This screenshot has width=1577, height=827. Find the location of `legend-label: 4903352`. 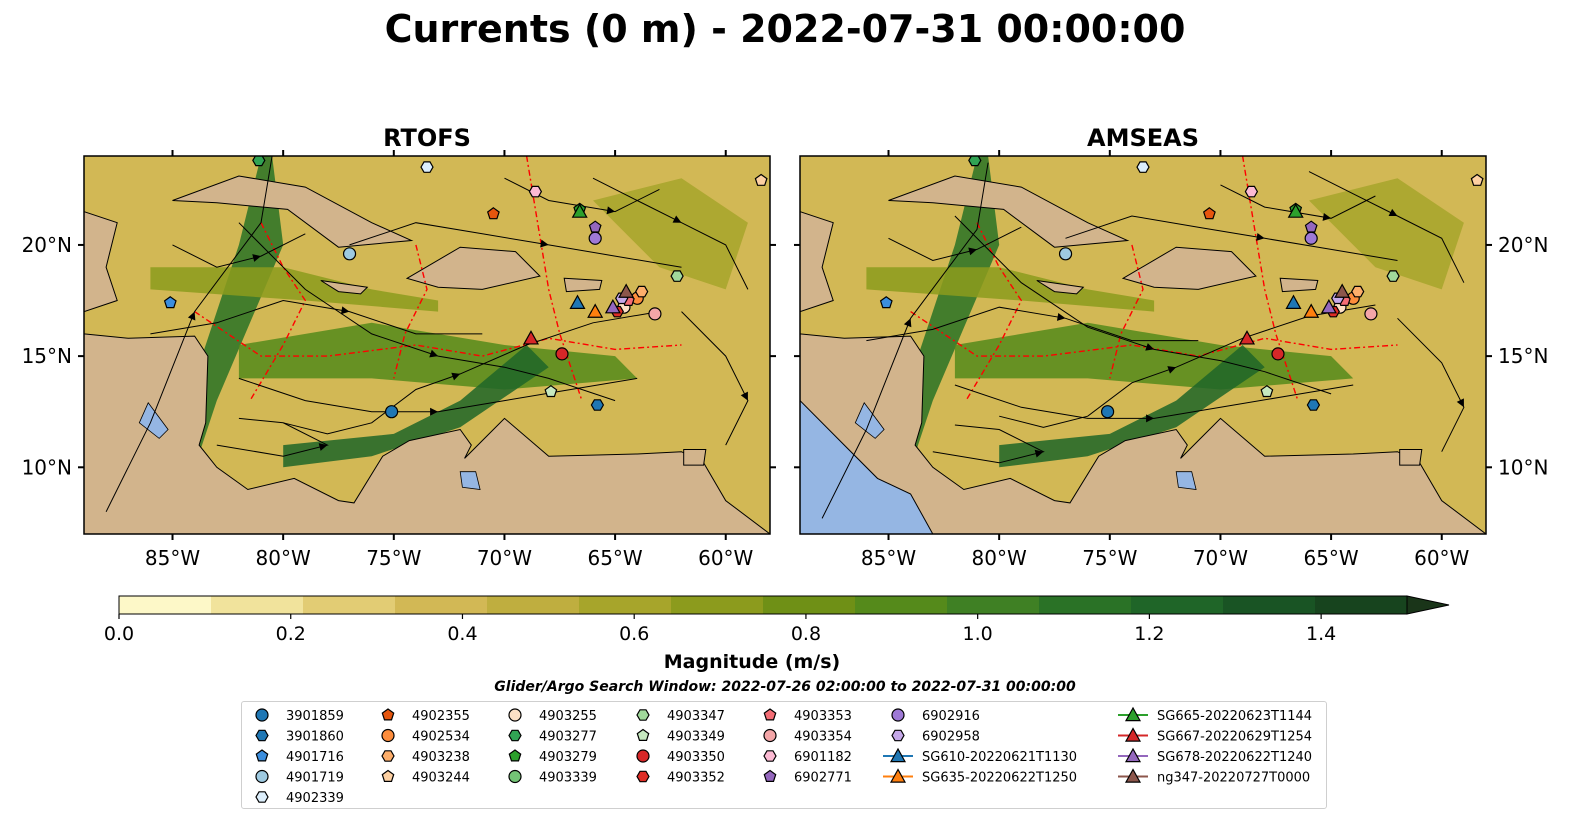

legend-label: 4903352 is located at coordinates (696, 778).